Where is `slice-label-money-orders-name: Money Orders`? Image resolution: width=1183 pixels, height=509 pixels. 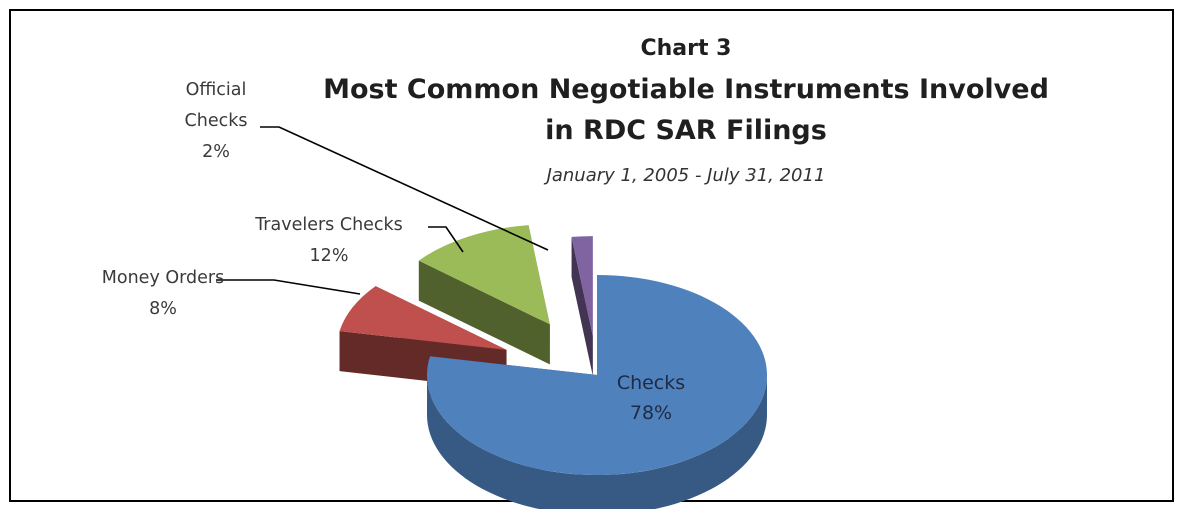
slice-label-money-orders-name: Money Orders is located at coordinates (163, 278).